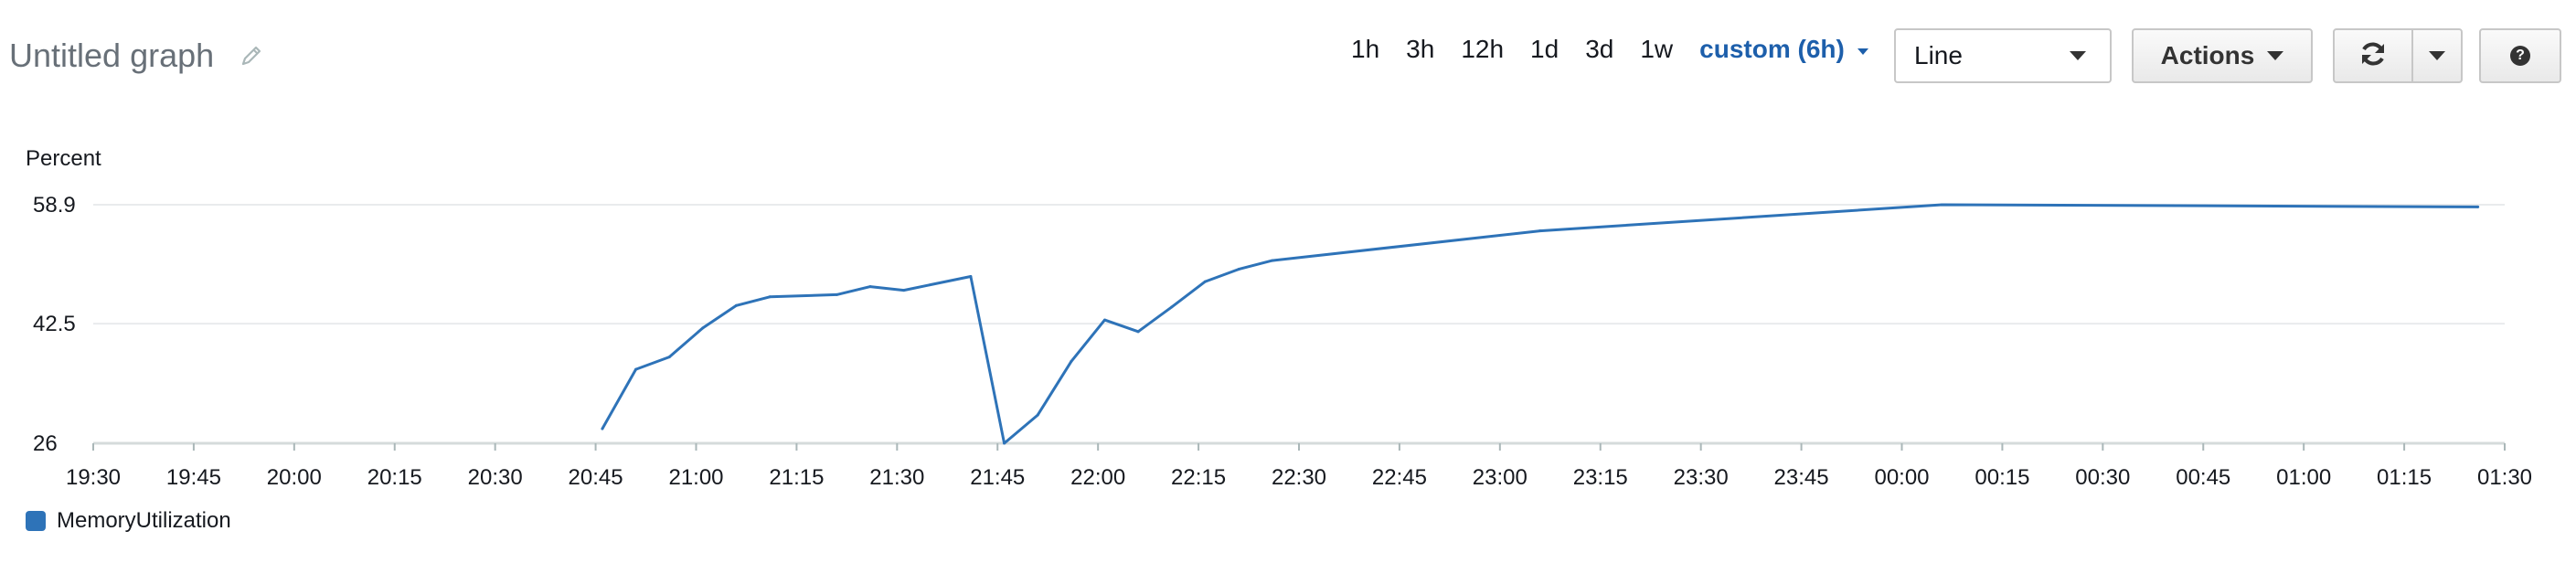 The width and height of the screenshot is (2576, 563). Describe the element at coordinates (1500, 477) in the screenshot. I see `x-tick-label: 23:00` at that location.